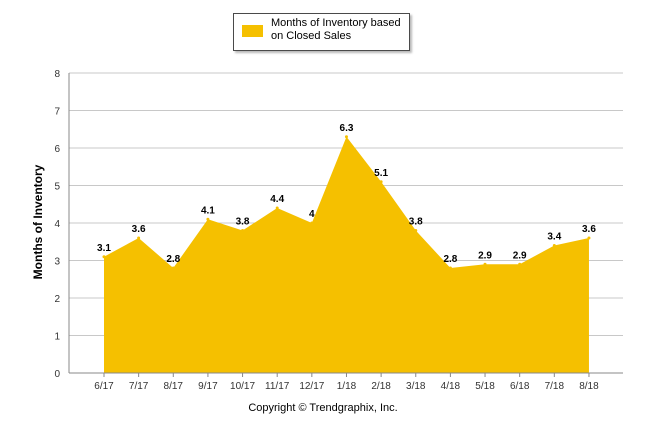 The height and width of the screenshot is (434, 646). Describe the element at coordinates (208, 386) in the screenshot. I see `x-tick-label: 9/17` at that location.